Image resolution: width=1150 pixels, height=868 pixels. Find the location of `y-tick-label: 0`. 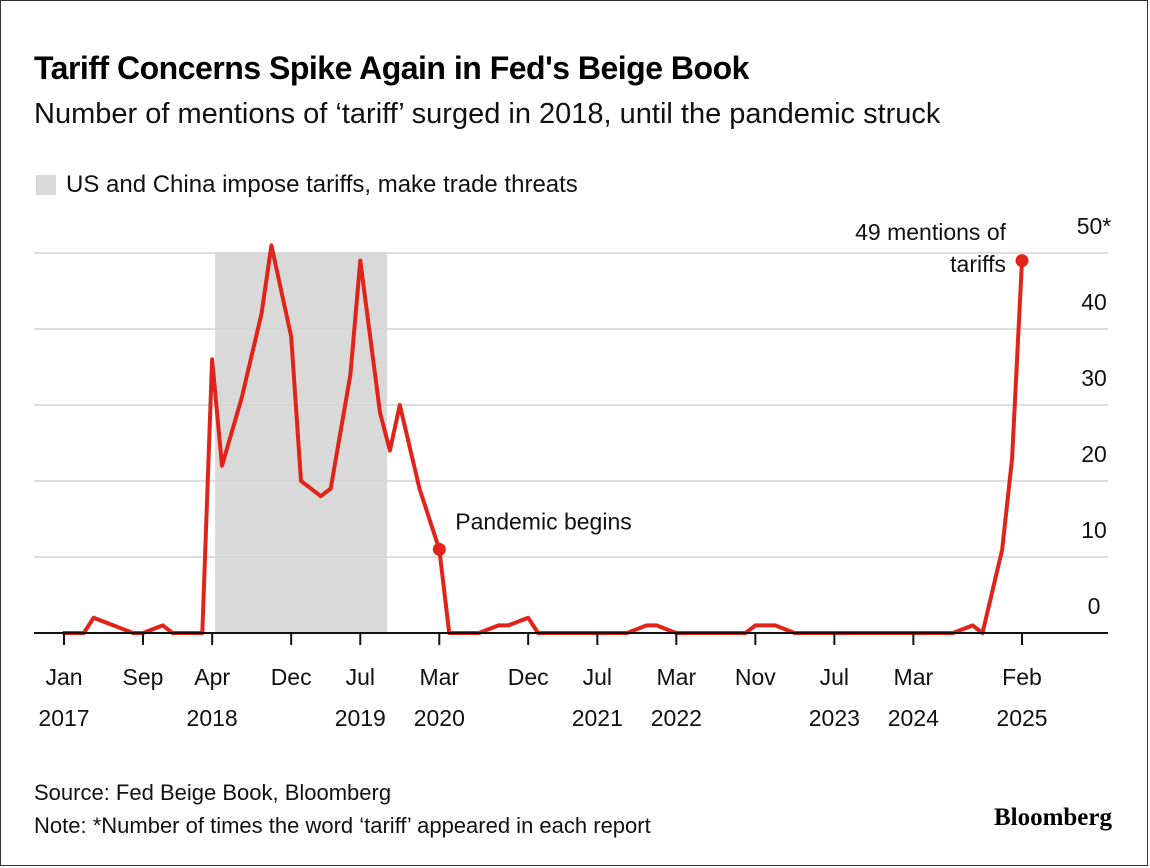

y-tick-label: 0 is located at coordinates (1094, 606).